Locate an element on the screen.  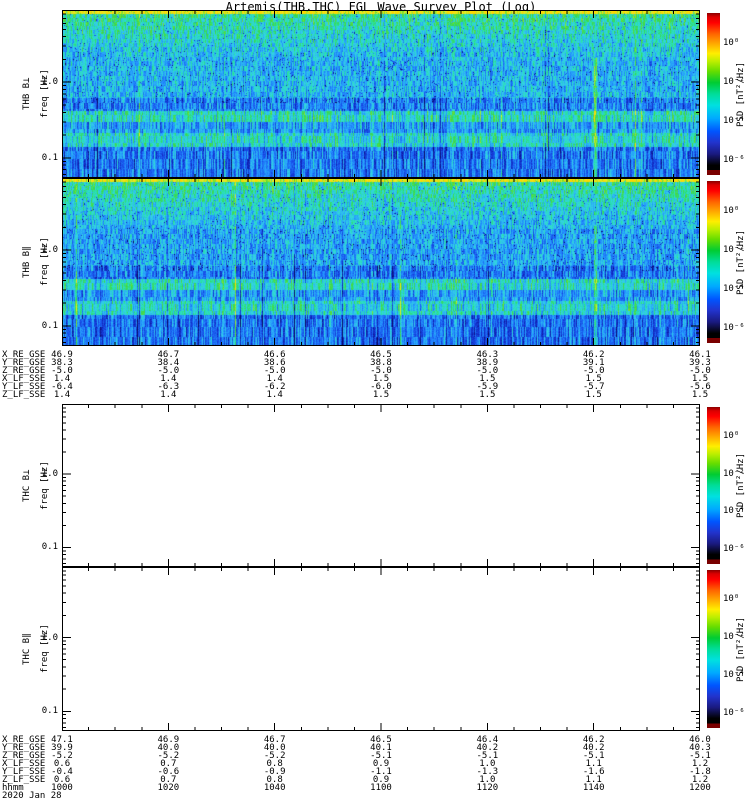
time-tick-label: 1120 is located at coordinates (487, 788).